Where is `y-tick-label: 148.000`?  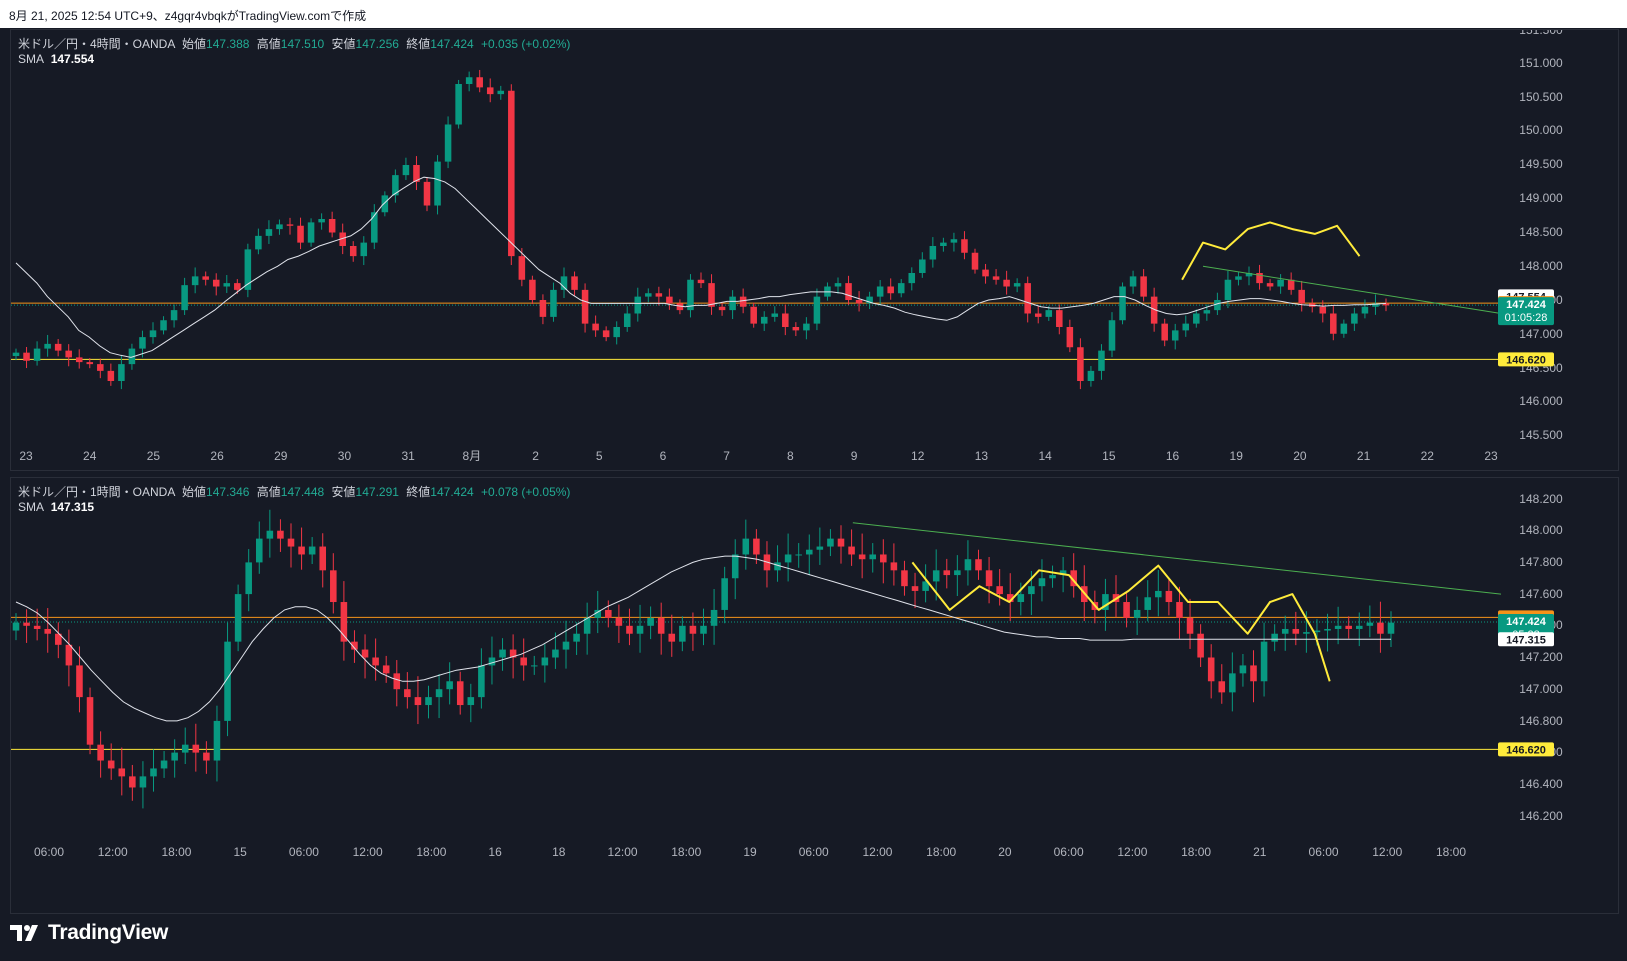 y-tick-label: 148.000 is located at coordinates (1541, 266).